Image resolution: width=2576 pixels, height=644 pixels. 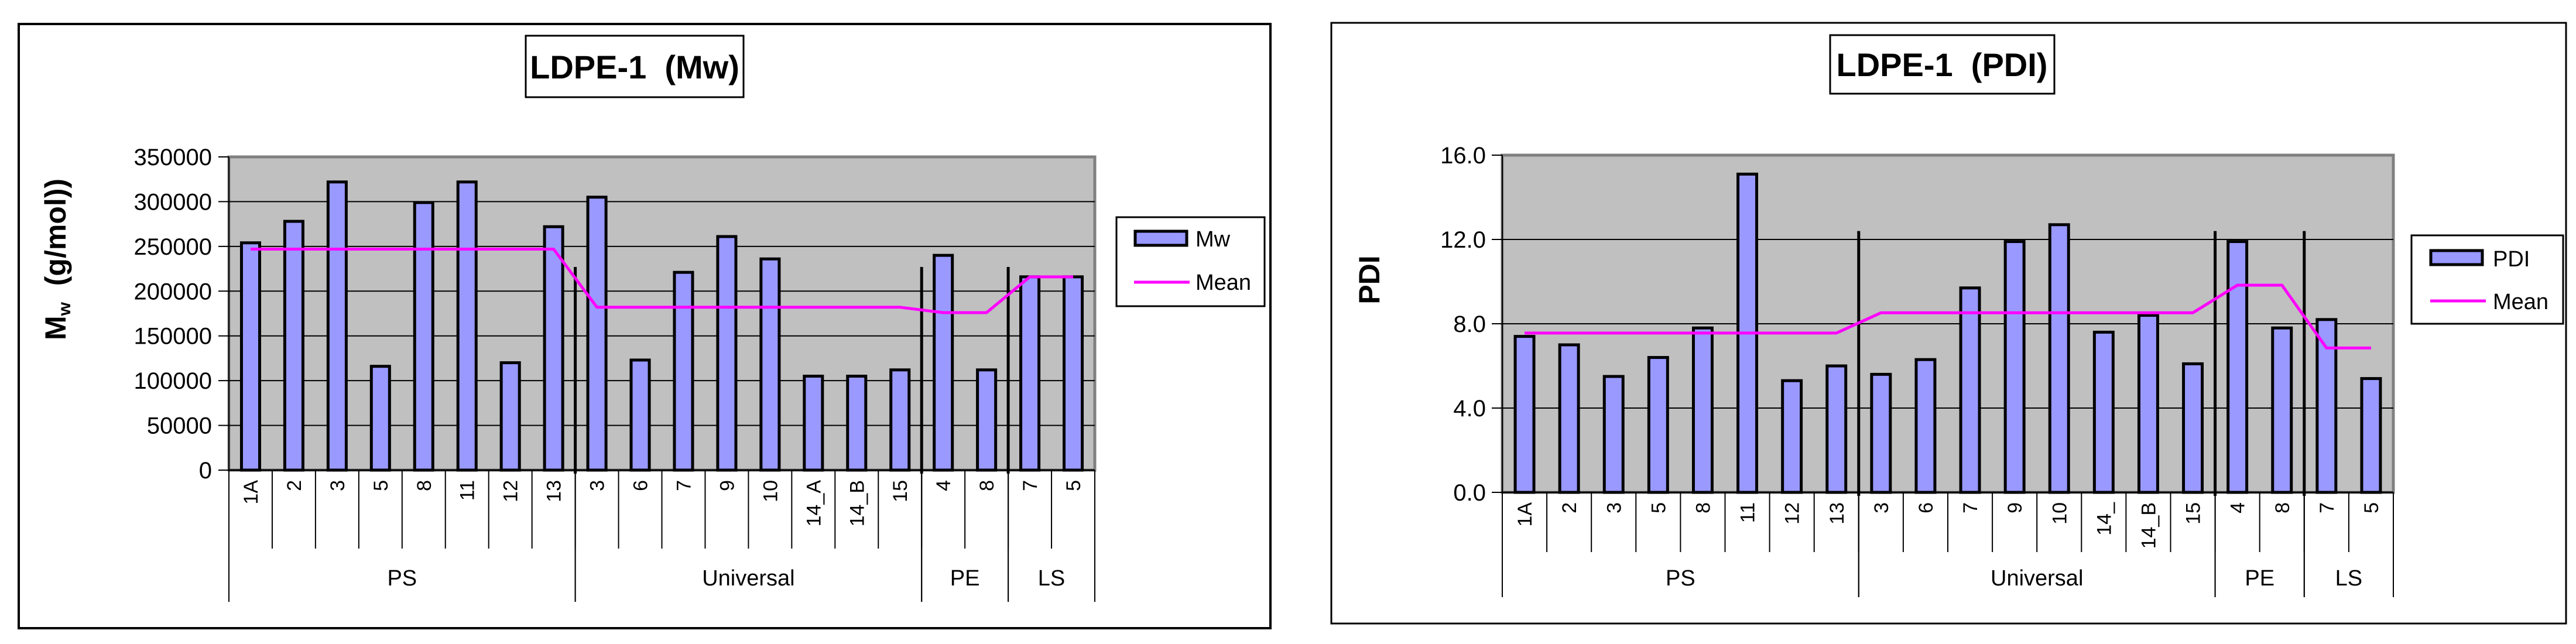 I want to click on y-axis-title-main: M, so click(x=55, y=328).